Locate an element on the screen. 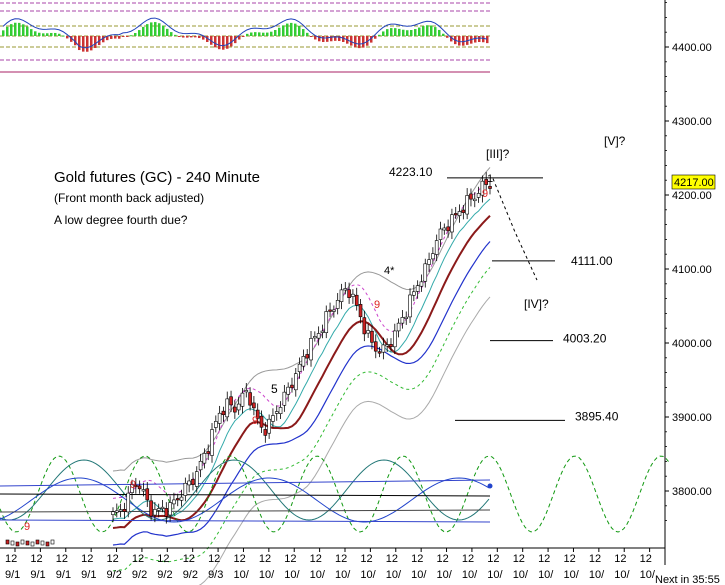  current-price-label: 4217.00 is located at coordinates (694, 183).